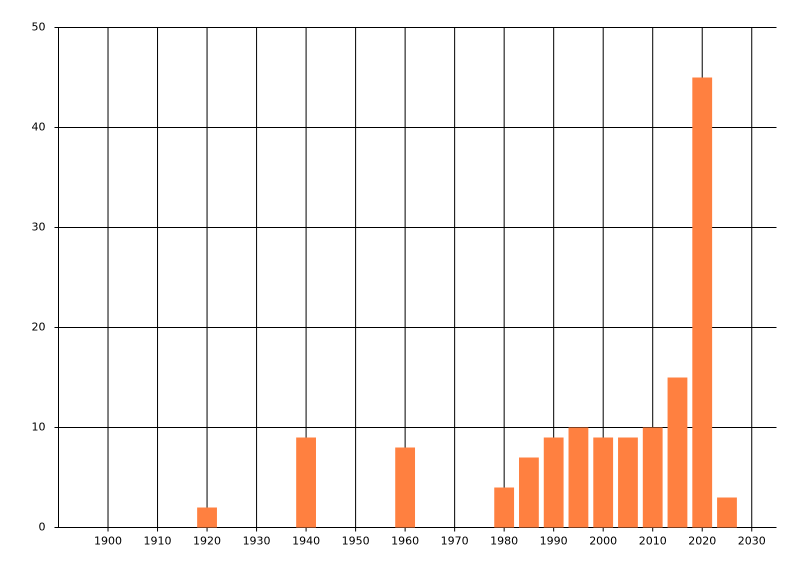 This screenshot has width=800, height=576. What do you see at coordinates (653, 541) in the screenshot?
I see `x-tick-label: 2010` at bounding box center [653, 541].